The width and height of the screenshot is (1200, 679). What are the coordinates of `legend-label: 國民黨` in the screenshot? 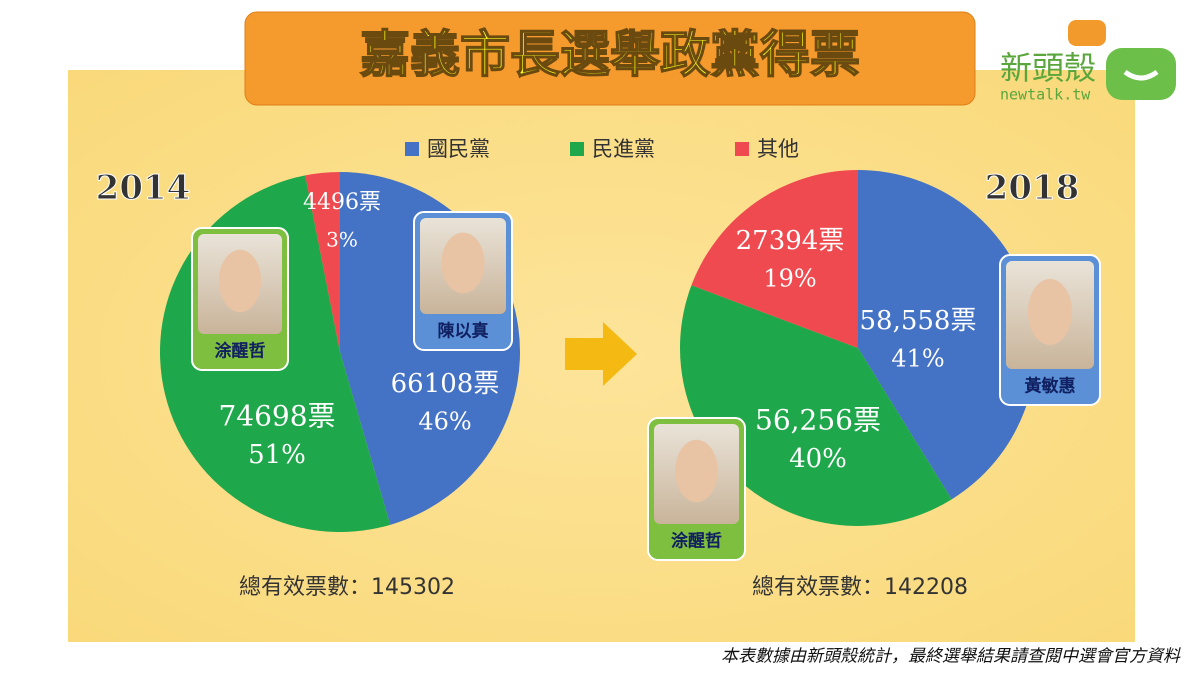 It's located at (458, 149).